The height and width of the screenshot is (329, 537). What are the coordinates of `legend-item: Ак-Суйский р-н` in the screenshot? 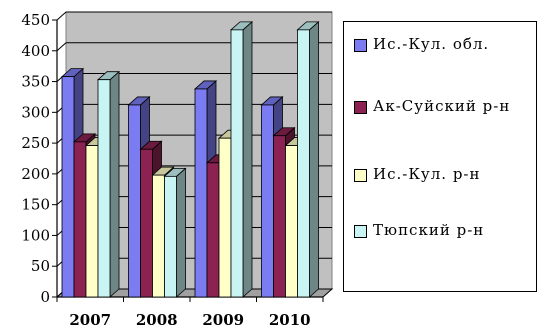 It's located at (443, 106).